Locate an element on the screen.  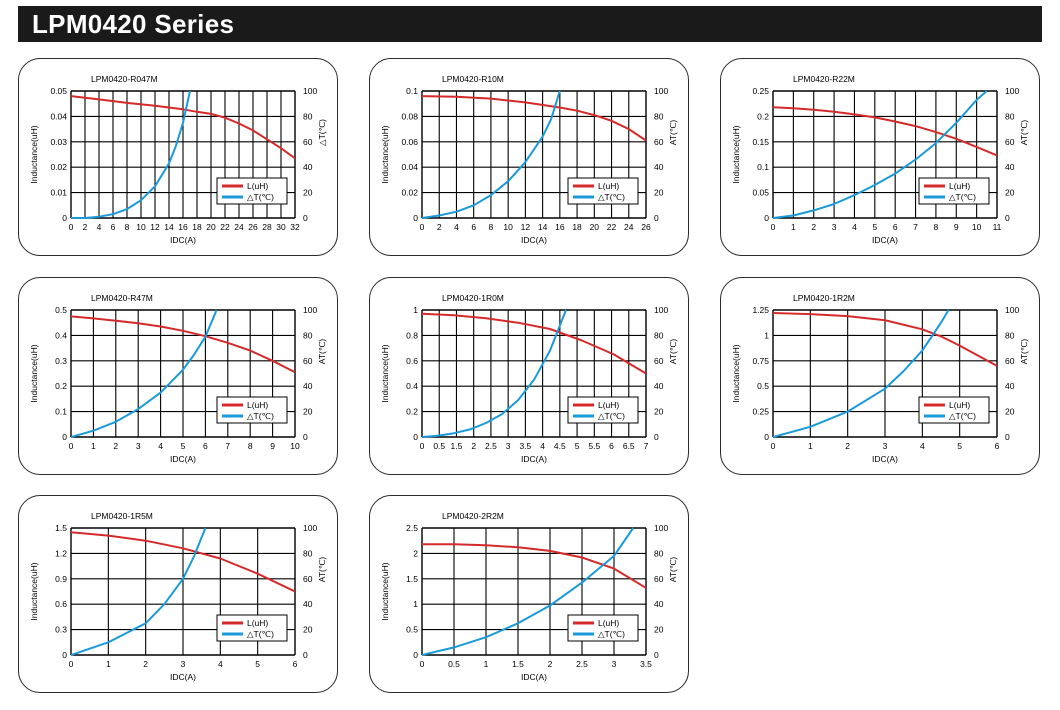
x-tick-label: 14 is located at coordinates (169, 227).